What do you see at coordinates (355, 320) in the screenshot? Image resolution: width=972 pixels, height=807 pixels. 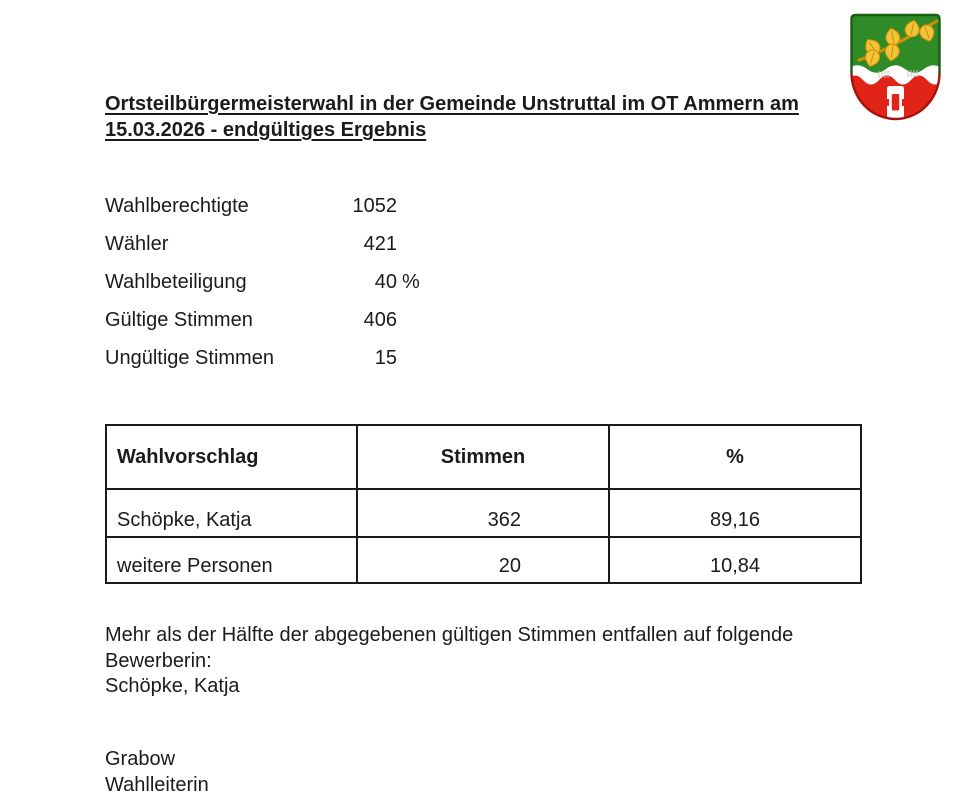 I see `stat-row-gueltige-stimmen: Gültige Stimmen 406` at bounding box center [355, 320].